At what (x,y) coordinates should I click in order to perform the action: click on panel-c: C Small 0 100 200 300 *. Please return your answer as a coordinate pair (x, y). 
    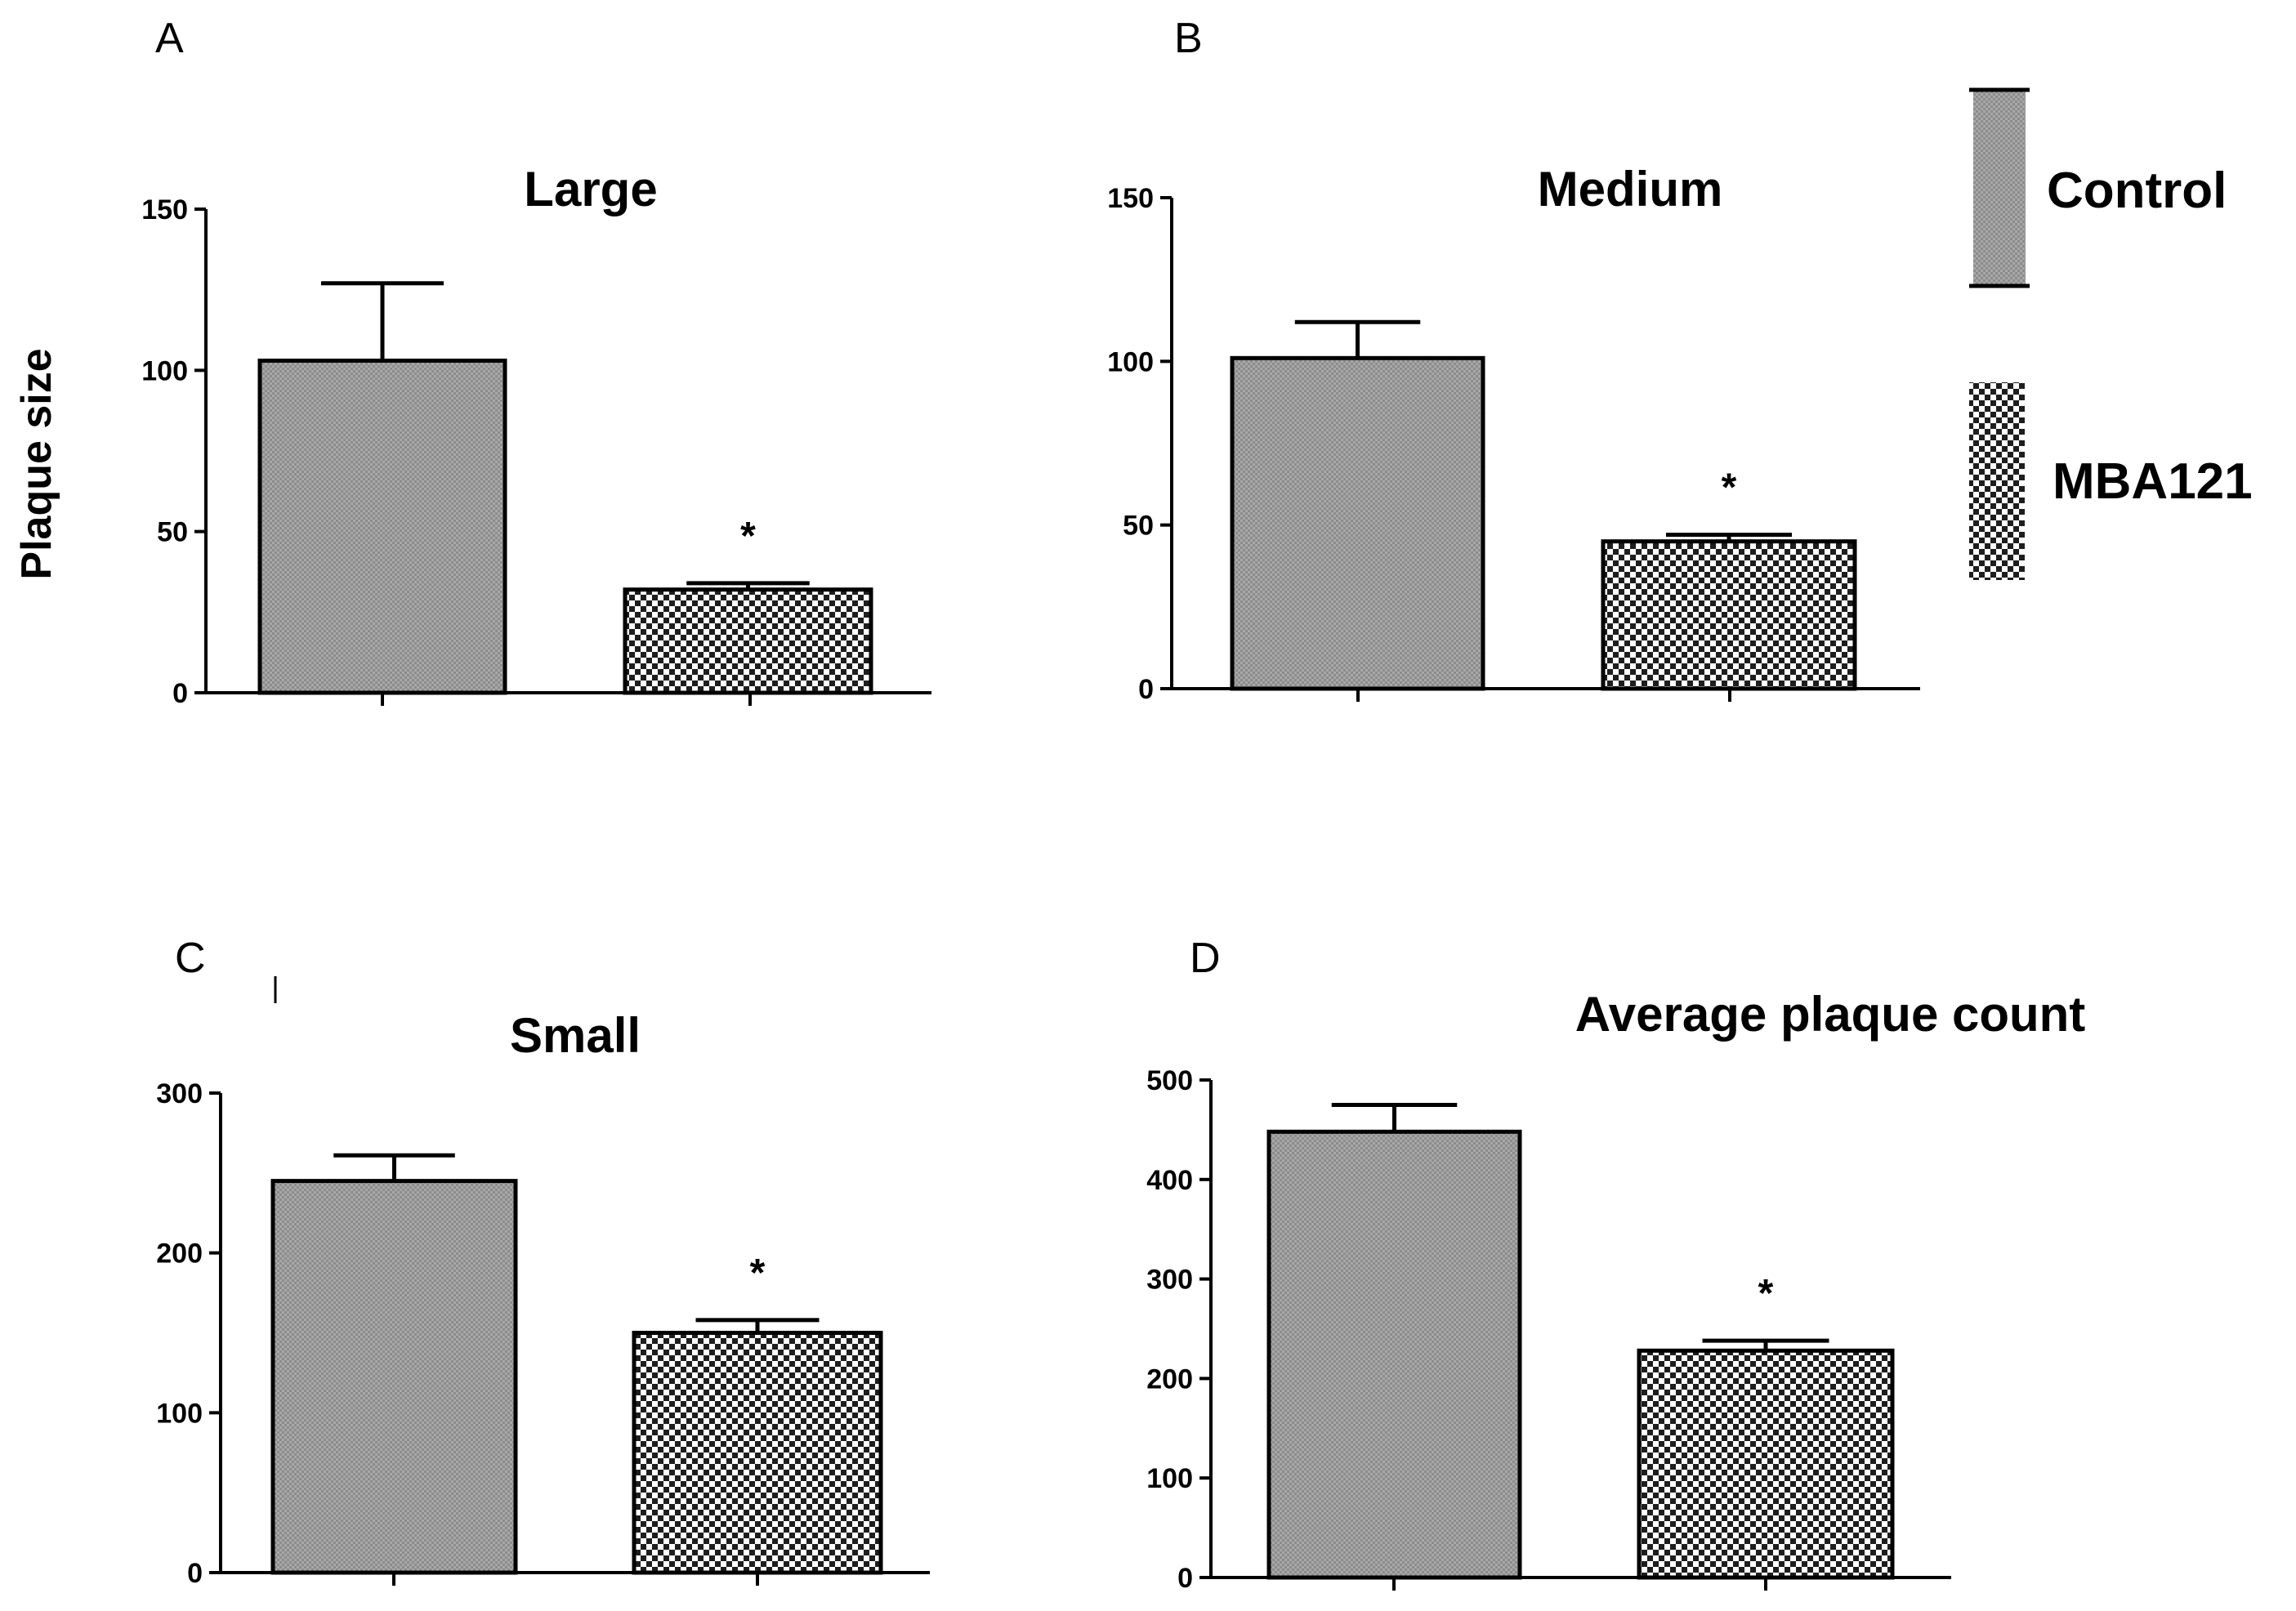
    Looking at the image, I should click on (543, 1262).